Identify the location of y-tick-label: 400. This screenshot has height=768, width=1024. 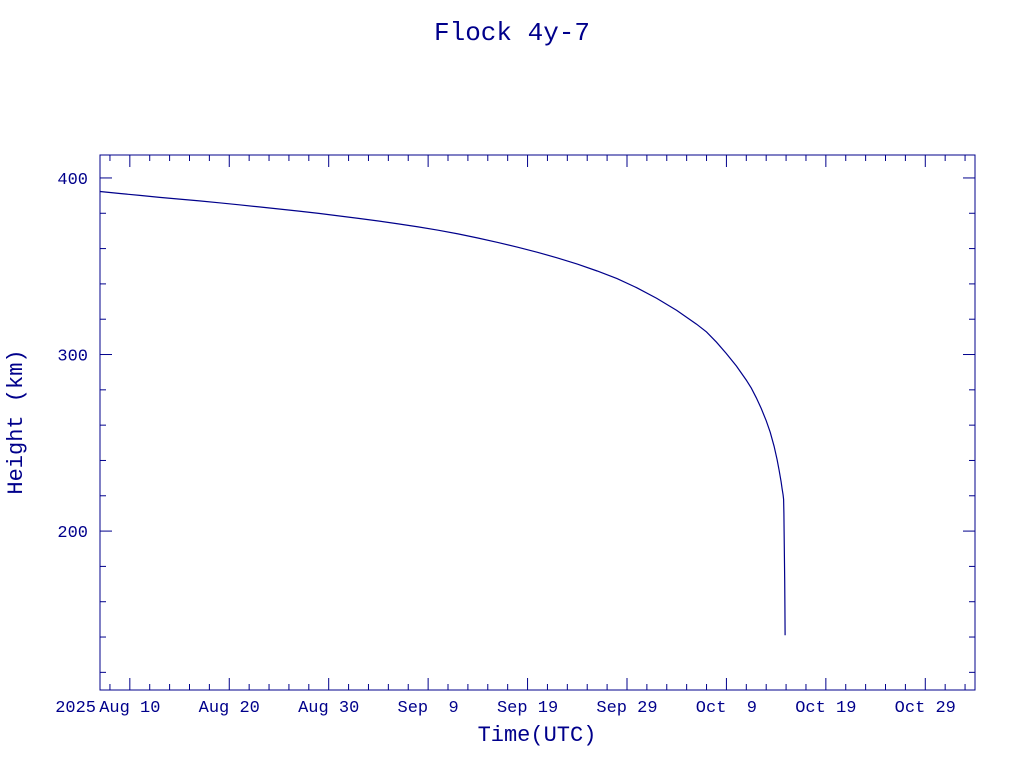
(72, 180).